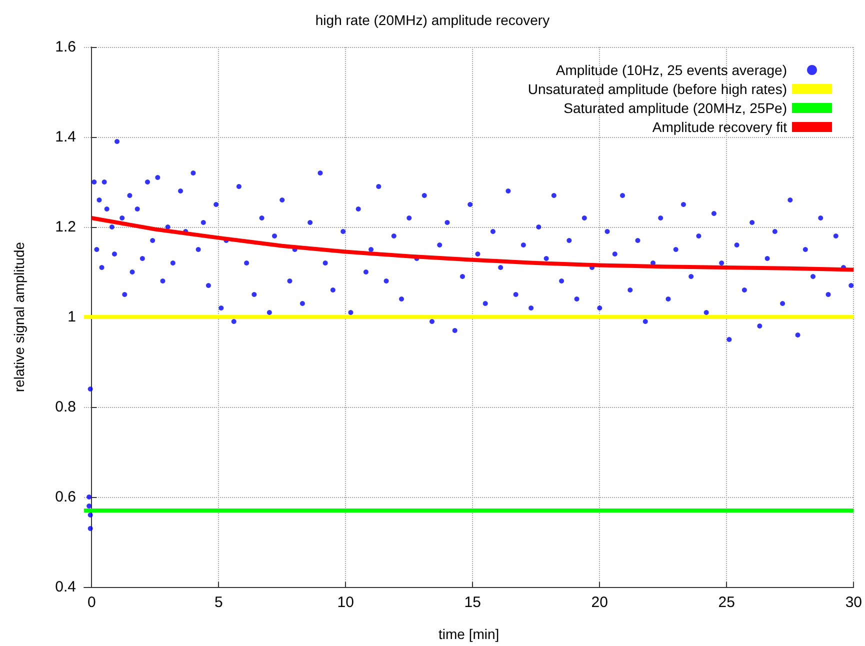 The image size is (865, 646). What do you see at coordinates (599, 602) in the screenshot?
I see `x-tick-label: 20` at bounding box center [599, 602].